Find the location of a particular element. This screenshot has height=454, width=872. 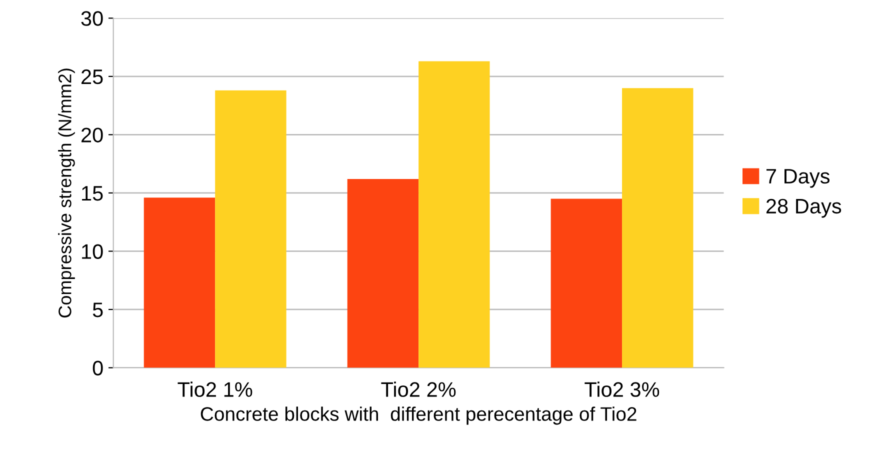

legend-label: 7 Days is located at coordinates (798, 178).